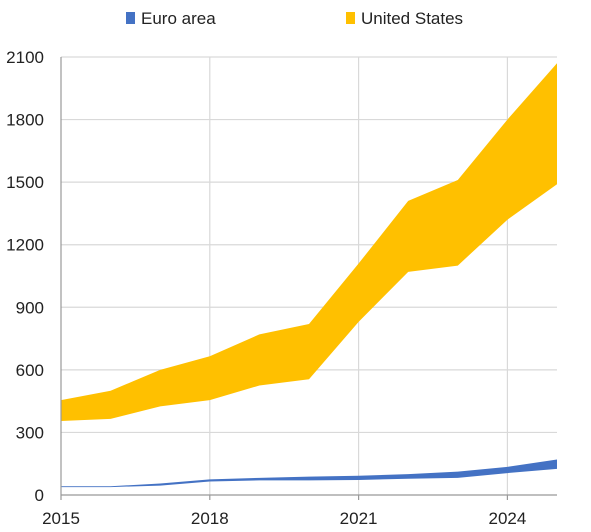 The height and width of the screenshot is (532, 591). Describe the element at coordinates (30, 432) in the screenshot. I see `y-tick-label: 300` at that location.